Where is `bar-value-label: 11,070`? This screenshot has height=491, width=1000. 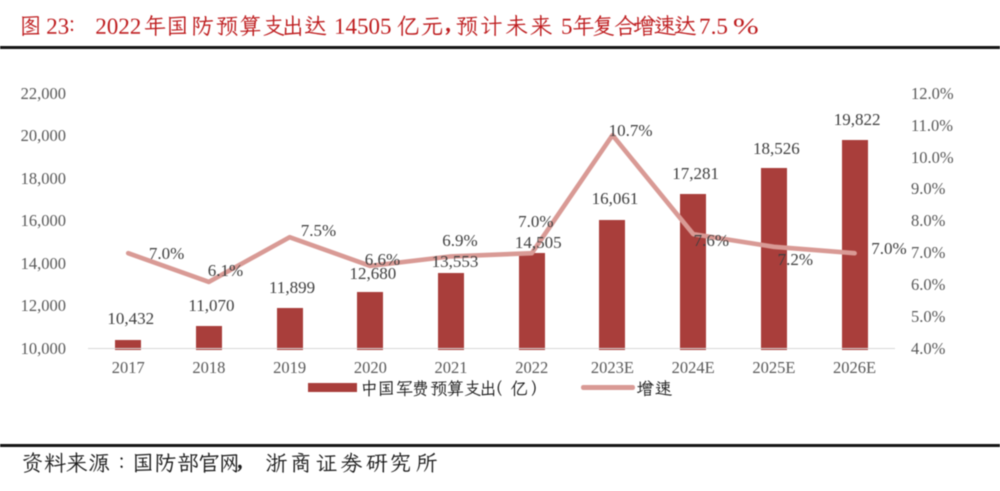 bar-value-label: 11,070 is located at coordinates (211, 305).